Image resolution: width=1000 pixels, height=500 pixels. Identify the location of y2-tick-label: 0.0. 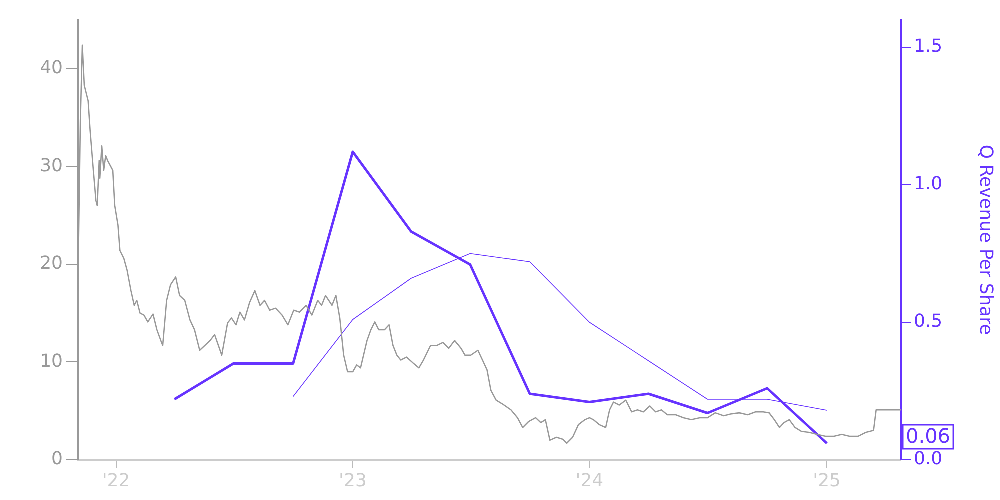
(928, 459).